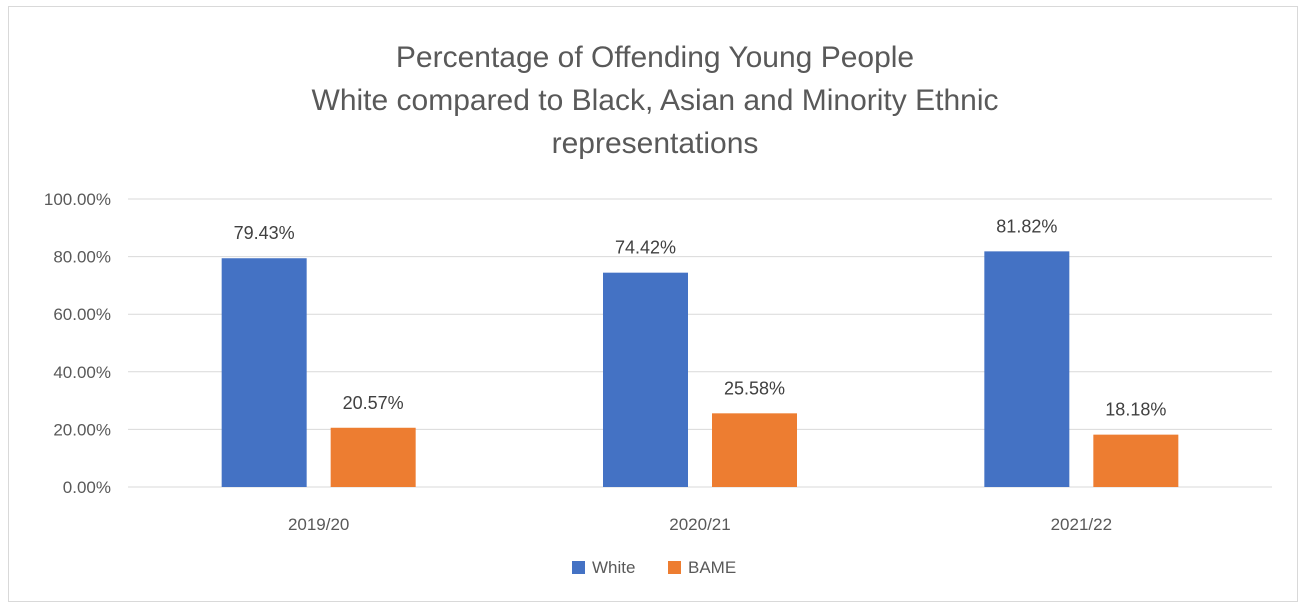 The image size is (1303, 602). What do you see at coordinates (655, 143) in the screenshot?
I see `chart-title-line-3: representations` at bounding box center [655, 143].